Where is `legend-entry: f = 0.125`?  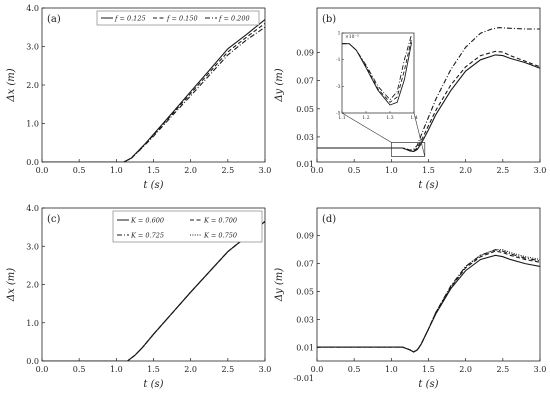 legend-entry: f = 0.125 is located at coordinates (130, 19).